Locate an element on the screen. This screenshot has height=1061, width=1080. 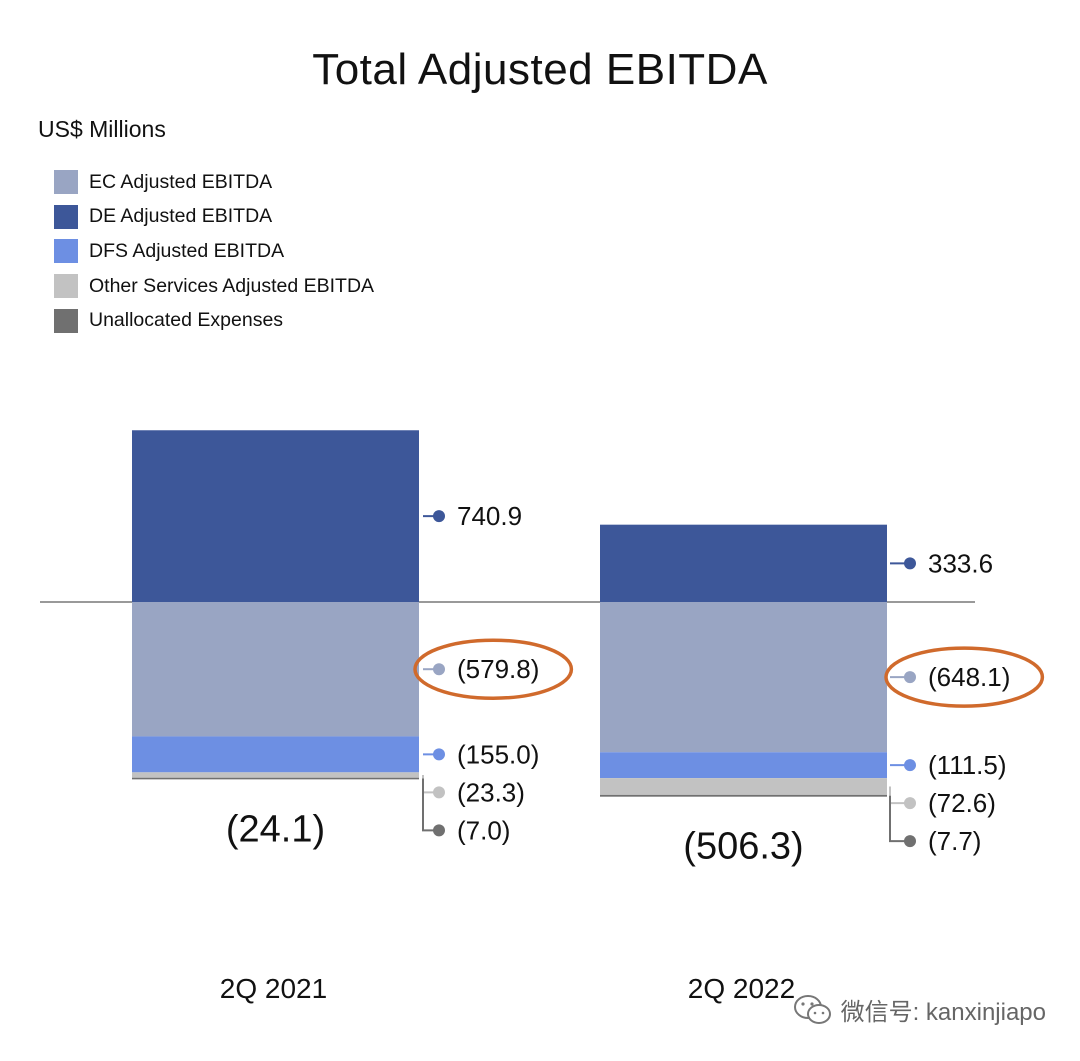
legend-swatch-ec is located at coordinates (66, 182).